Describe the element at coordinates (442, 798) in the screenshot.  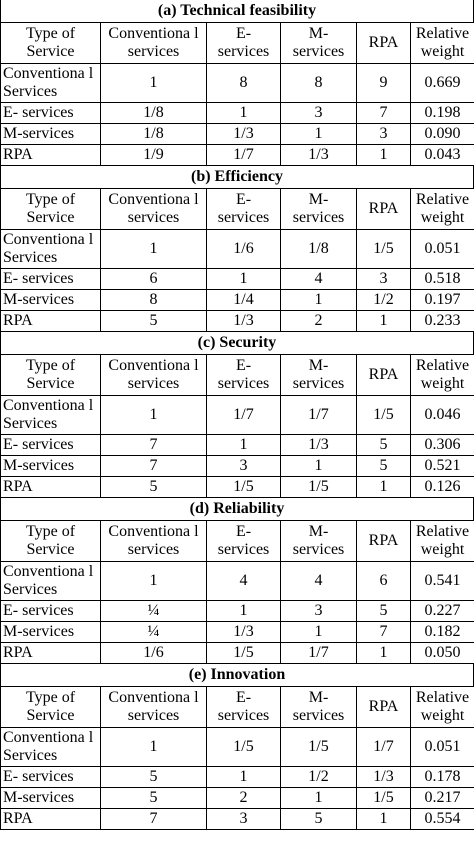
I see `table-cell: 0.217` at that location.